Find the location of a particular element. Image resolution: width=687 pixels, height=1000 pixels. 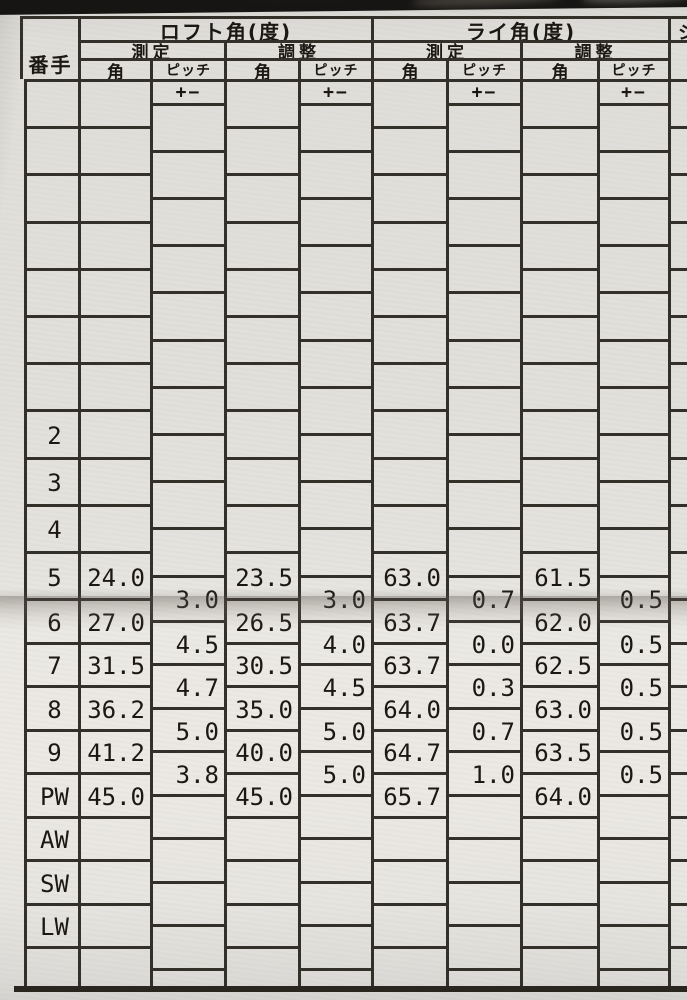

subheader-lie-adjusted: 調整 is located at coordinates (594, 51).